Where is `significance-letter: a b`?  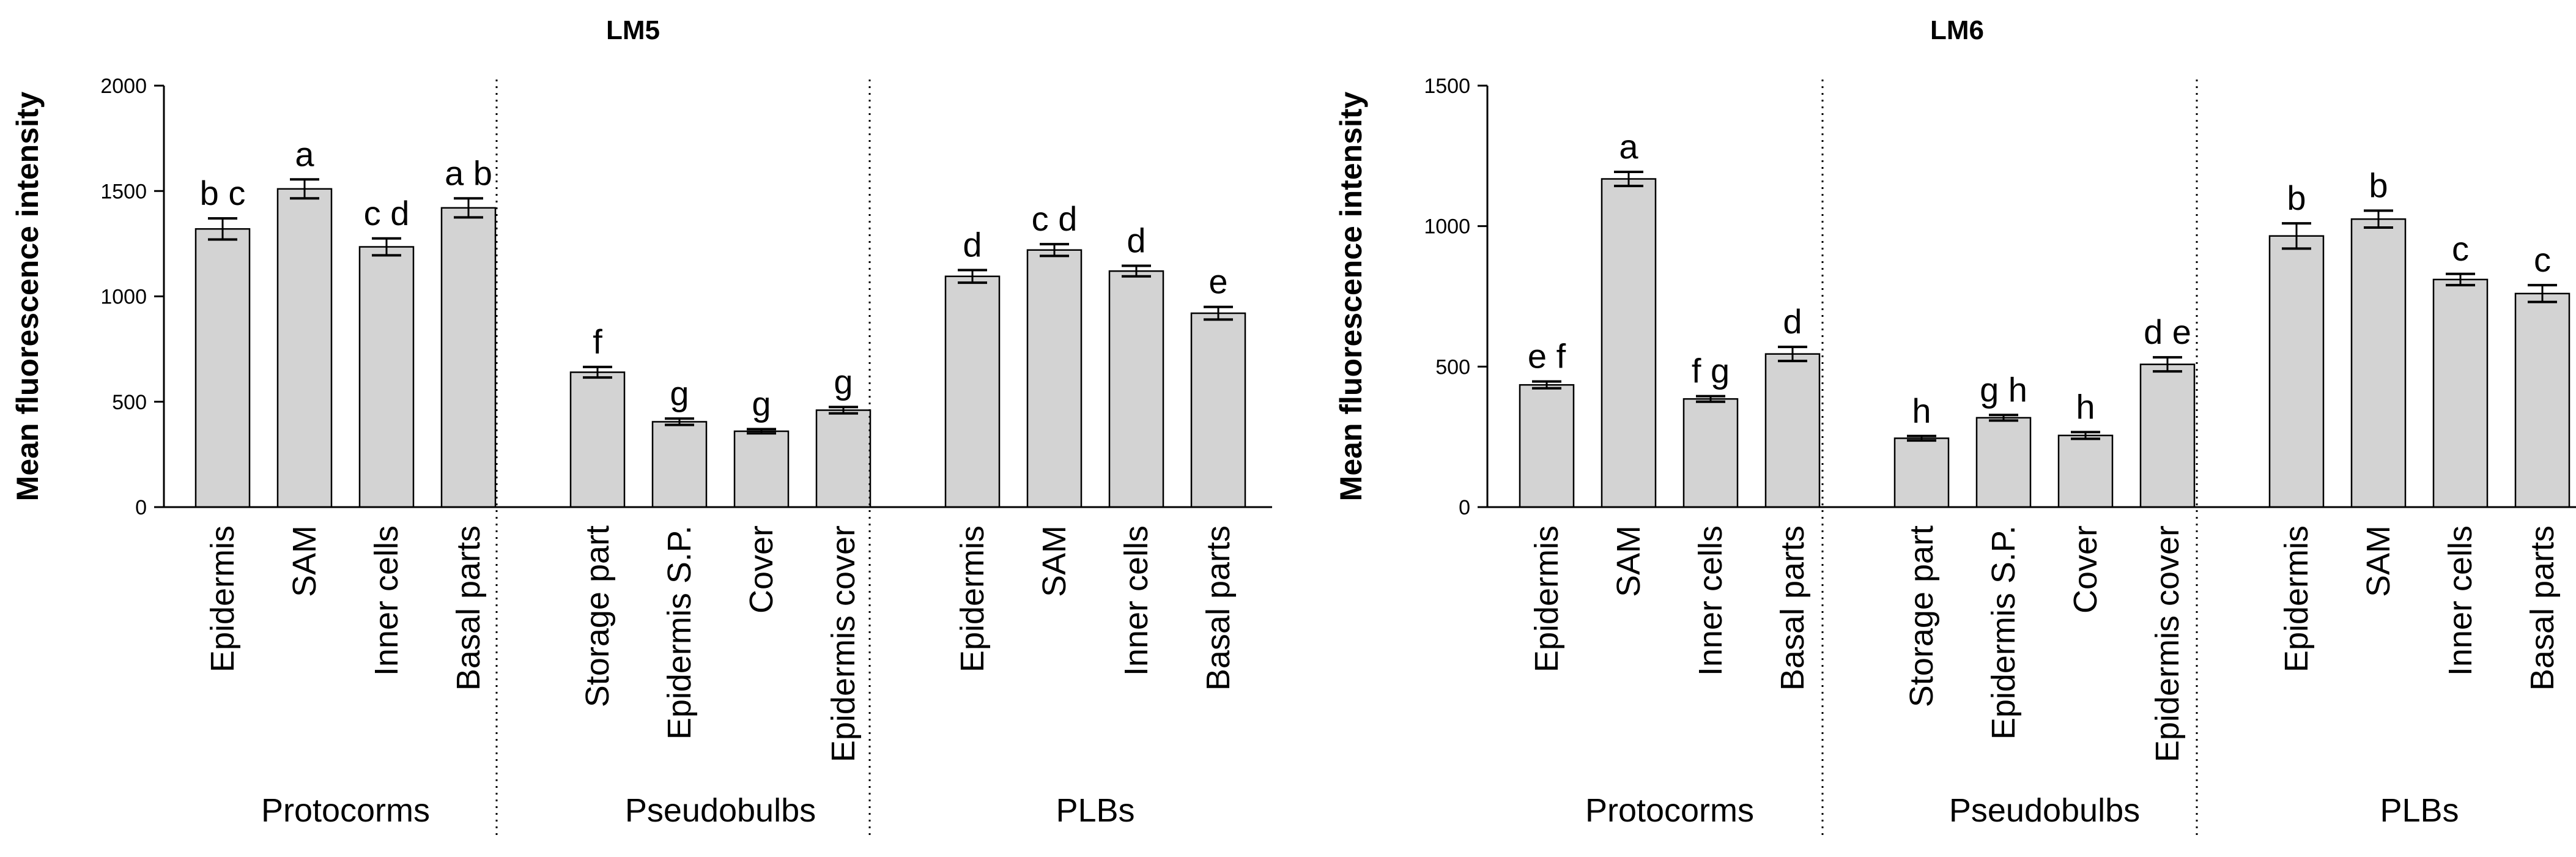
significance-letter: a b is located at coordinates (468, 173).